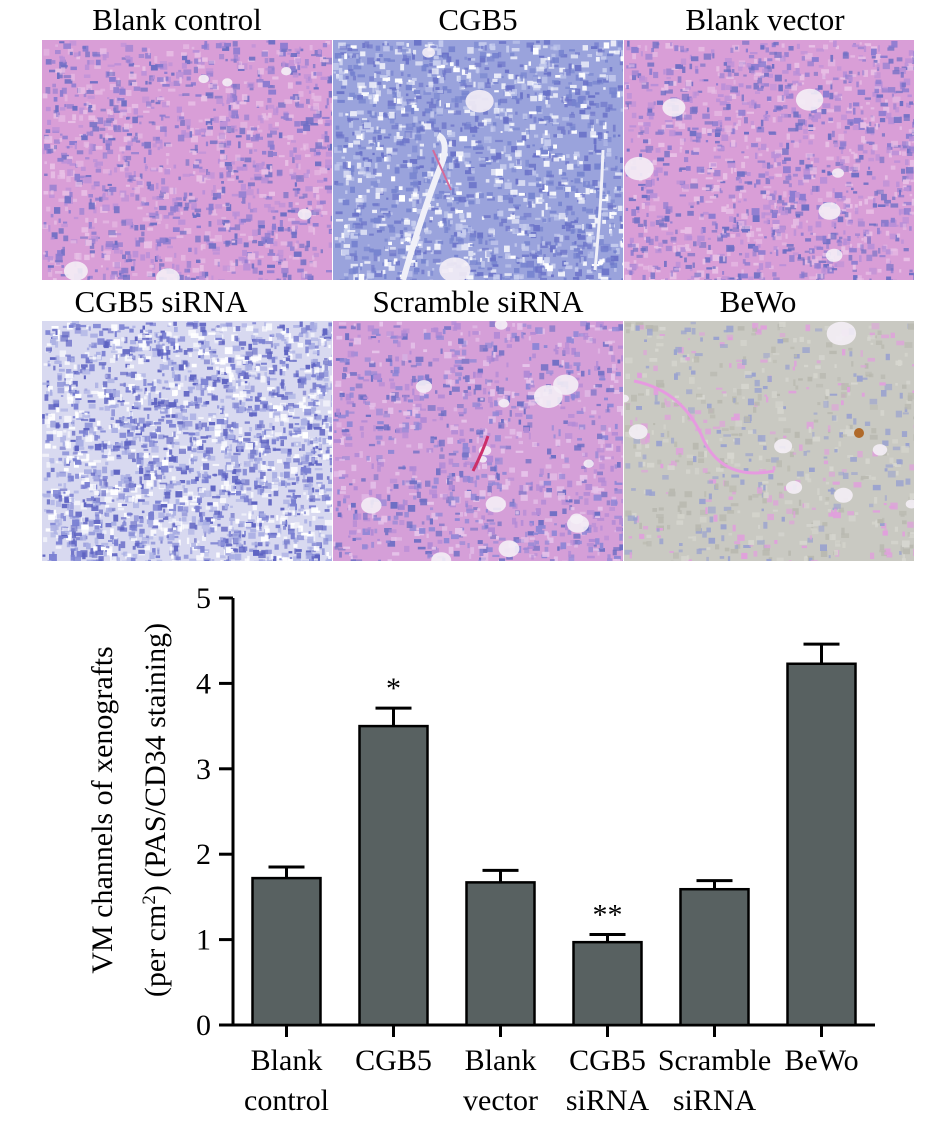  I want to click on panel-label-blank-vector: Blank vector, so click(765, 19).